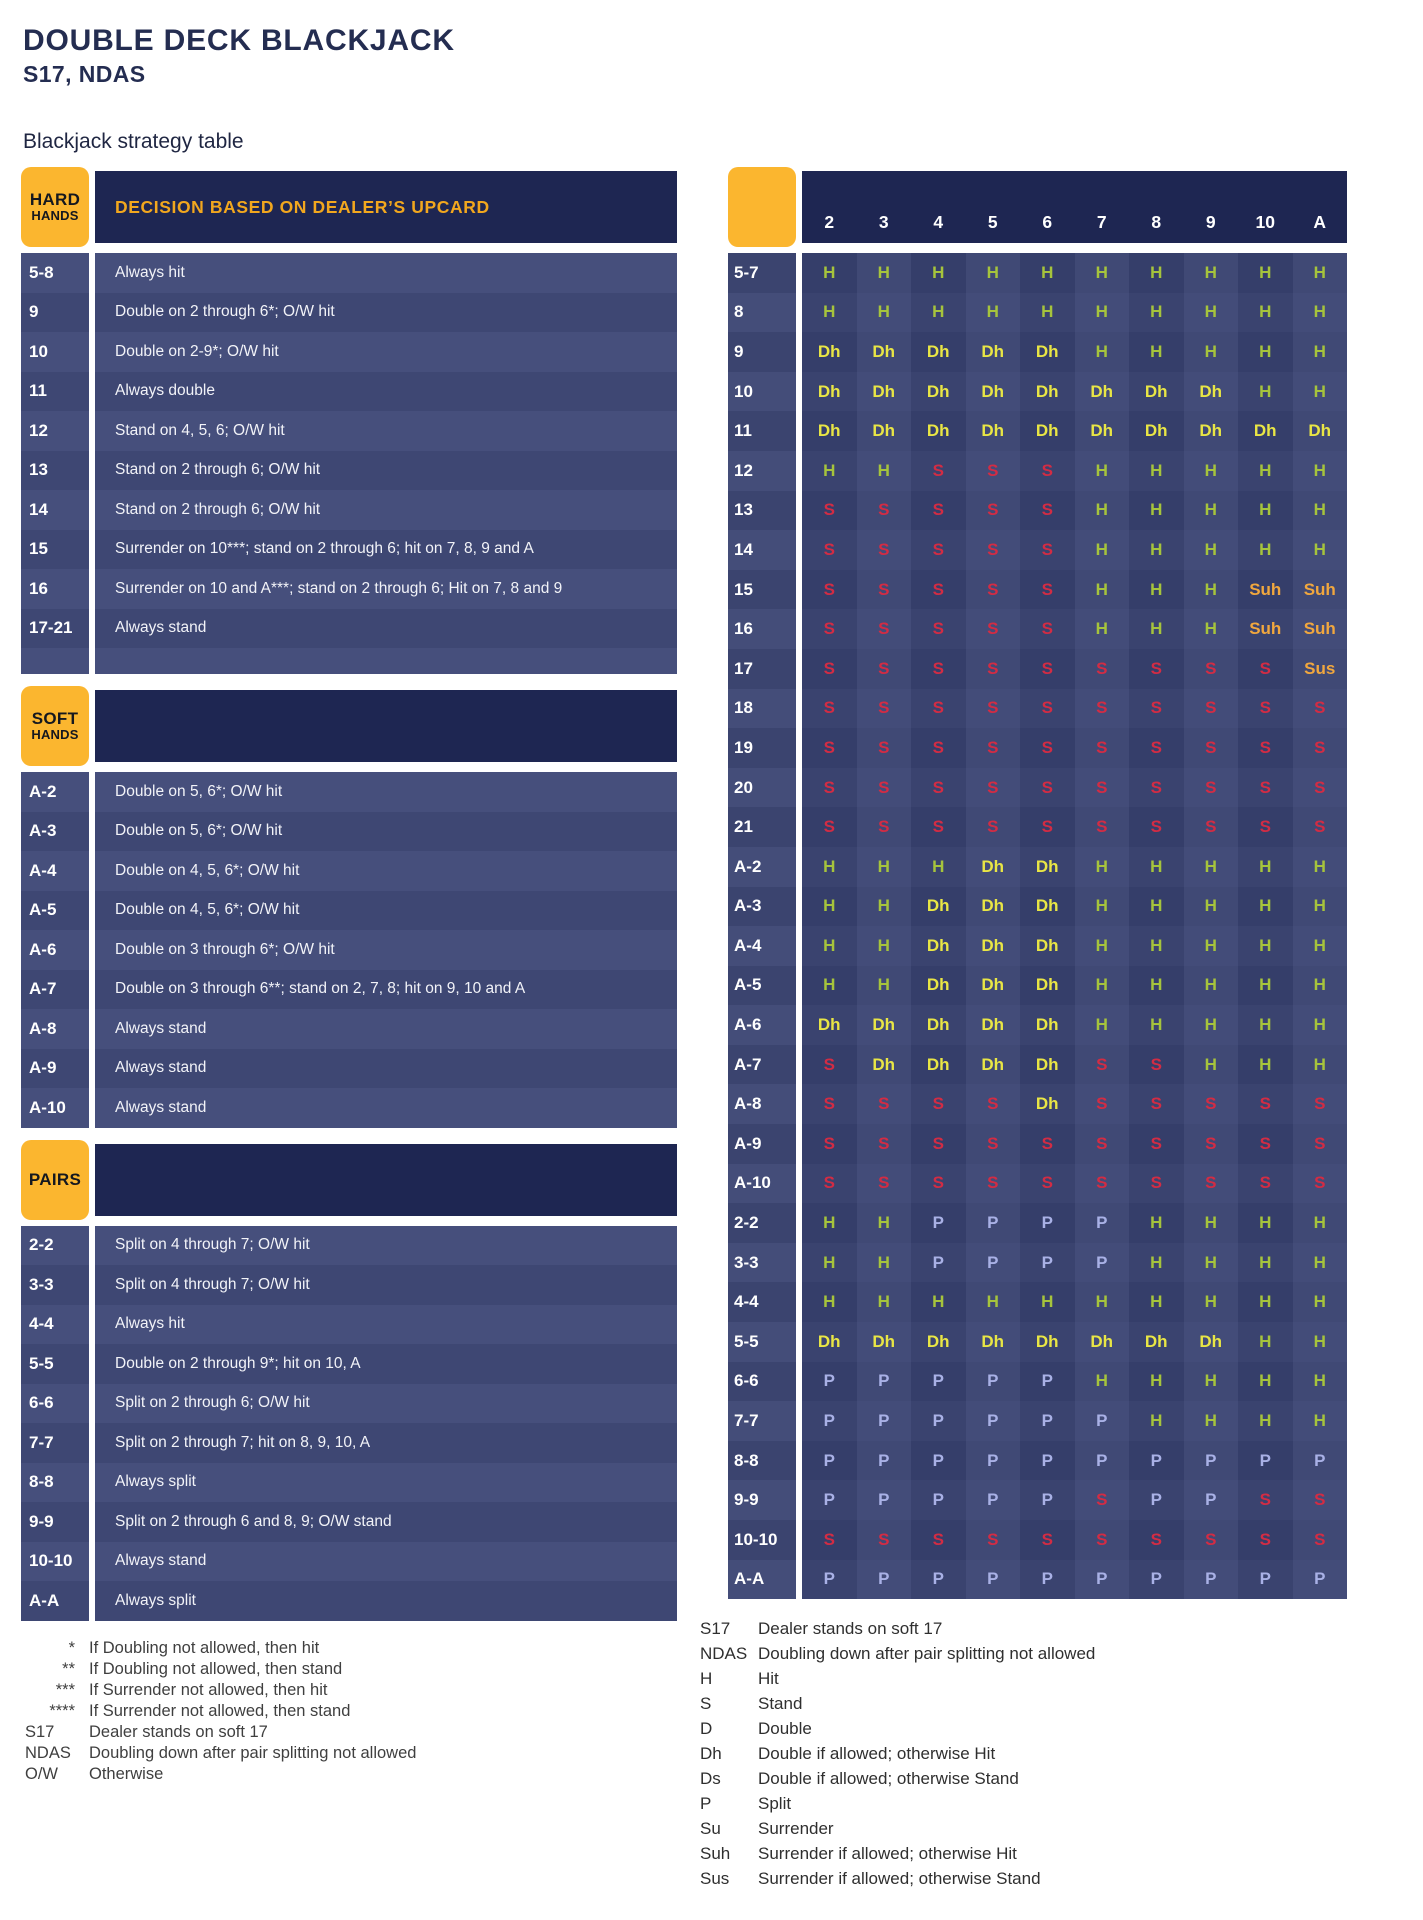  Describe the element at coordinates (386, 1443) in the screenshot. I see `decision-text: Split on 2 through 7; hit on 8, 9, 10, A` at that location.